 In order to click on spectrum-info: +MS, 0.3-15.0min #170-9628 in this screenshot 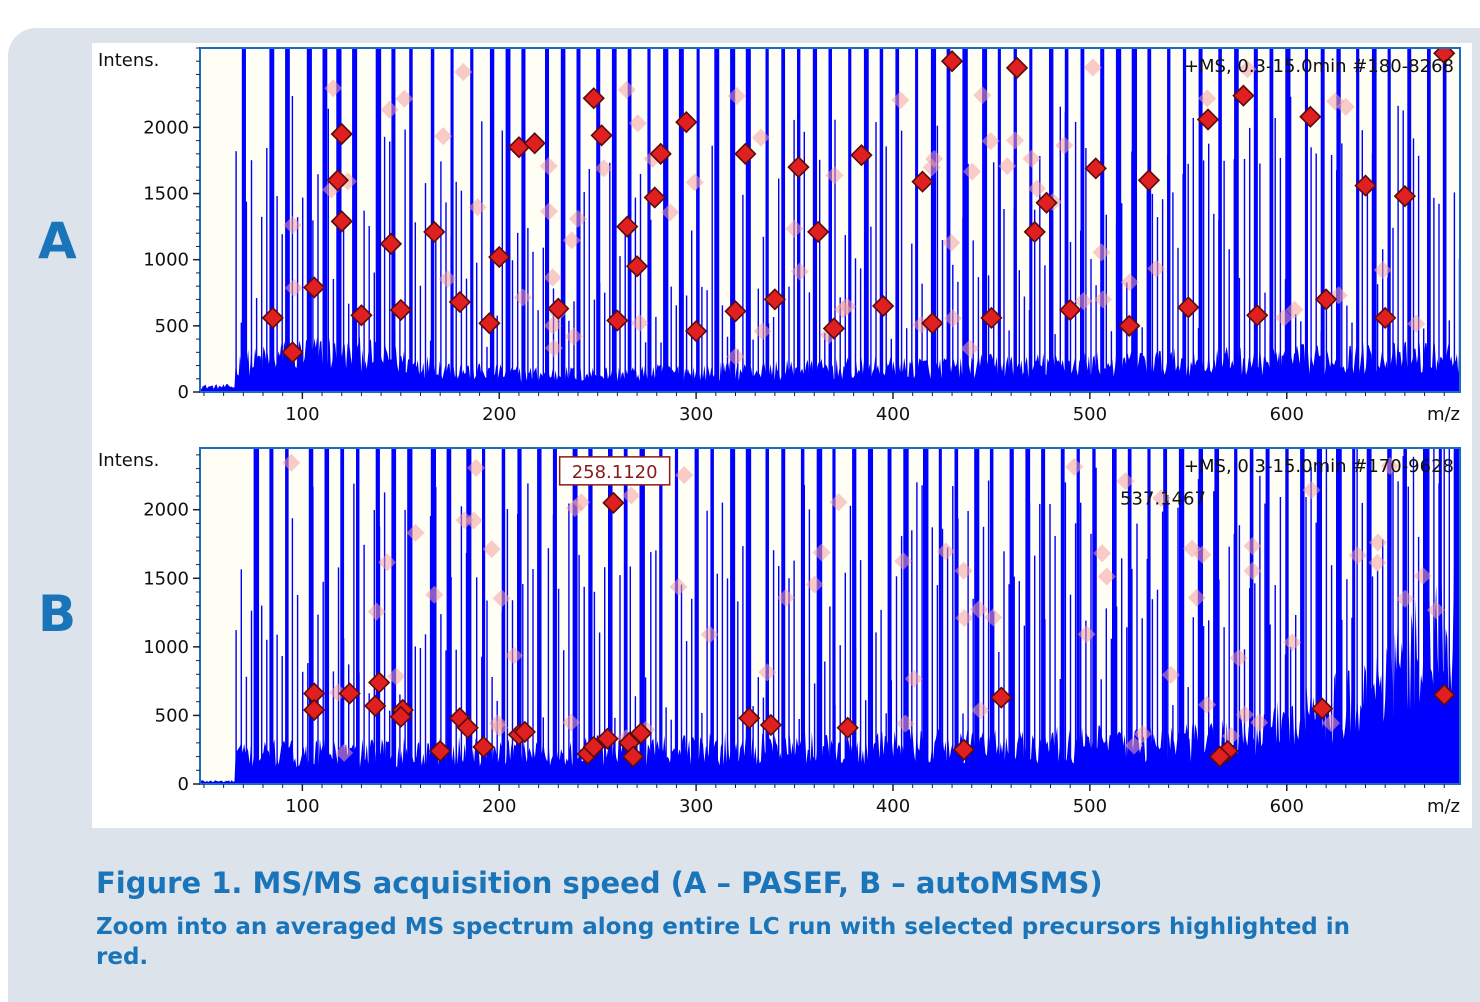, I will do `click(1319, 466)`.